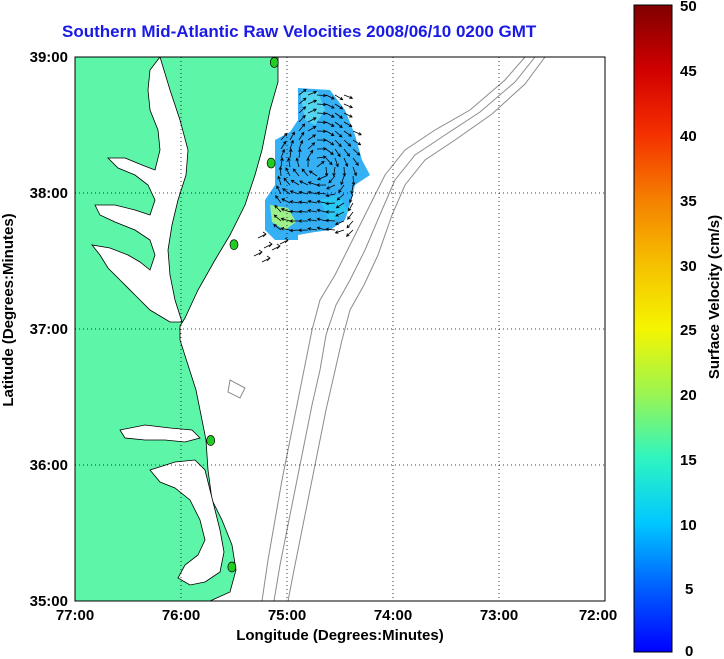 The height and width of the screenshot is (659, 724). I want to click on y-tick-label: 35:00, so click(49, 601).